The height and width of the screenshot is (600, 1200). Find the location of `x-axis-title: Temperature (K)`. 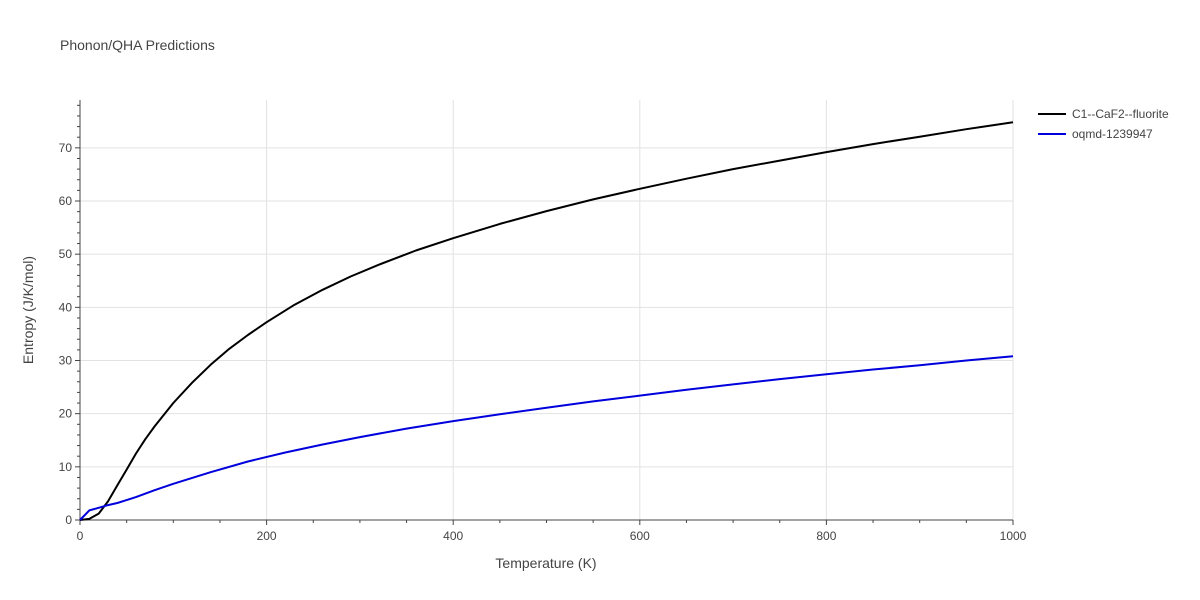

x-axis-title: Temperature (K) is located at coordinates (545, 563).